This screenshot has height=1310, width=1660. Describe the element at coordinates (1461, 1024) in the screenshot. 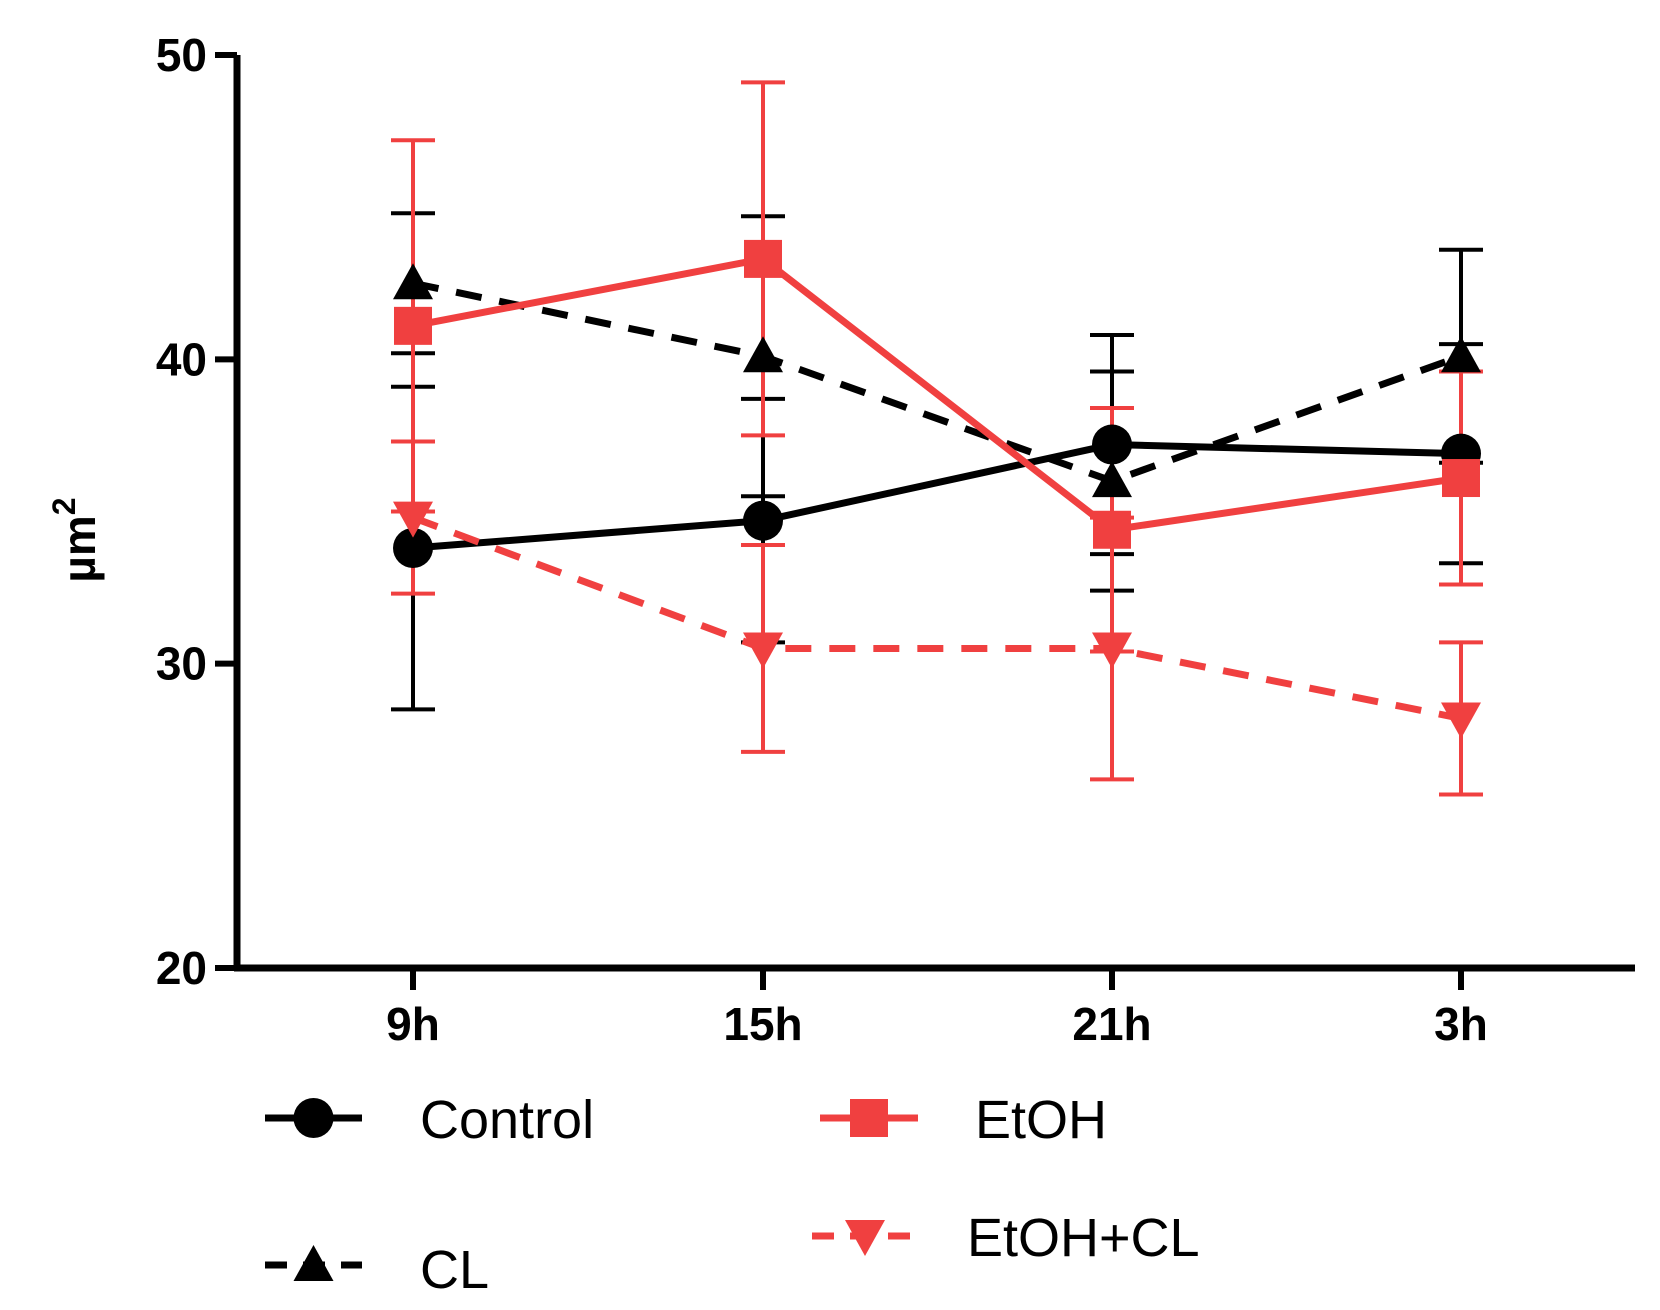

I see `x-tick-label: 3h` at that location.